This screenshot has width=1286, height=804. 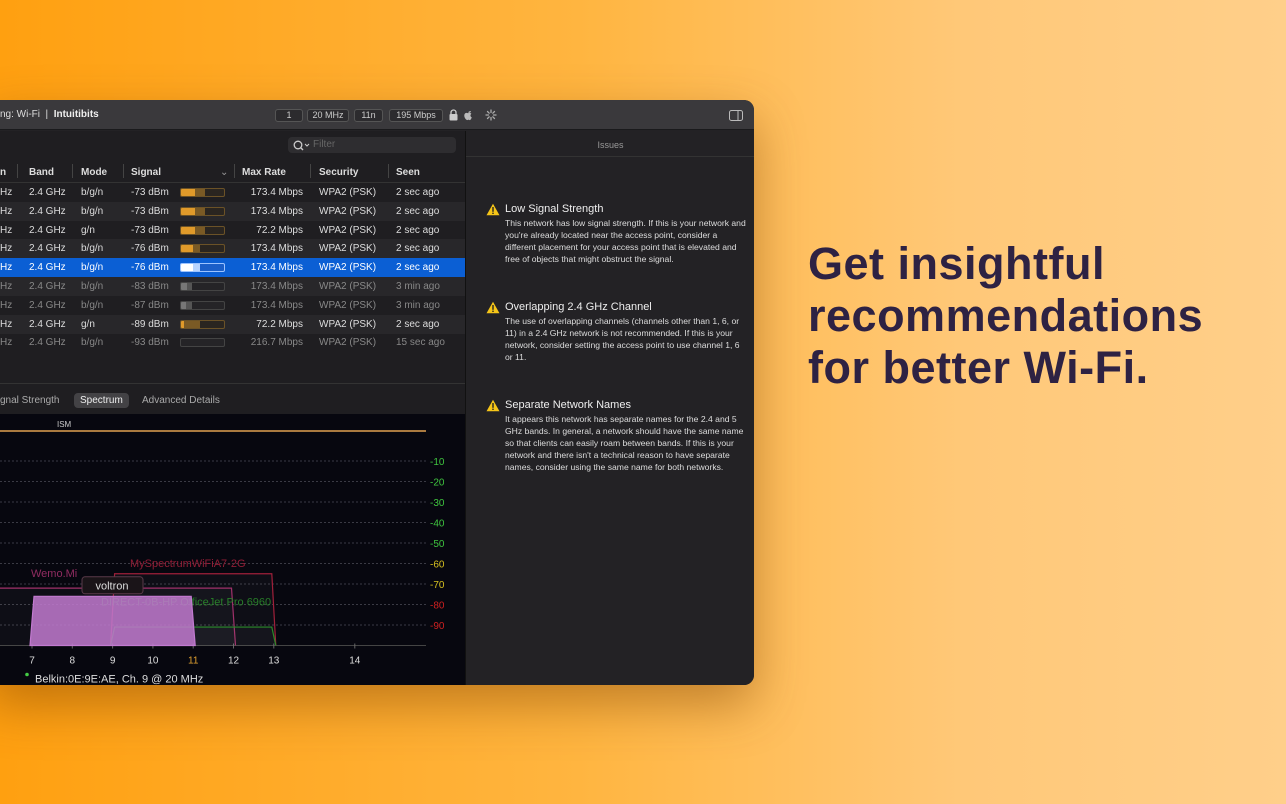 What do you see at coordinates (736, 115) in the screenshot?
I see `sidebar-toggle-icon` at bounding box center [736, 115].